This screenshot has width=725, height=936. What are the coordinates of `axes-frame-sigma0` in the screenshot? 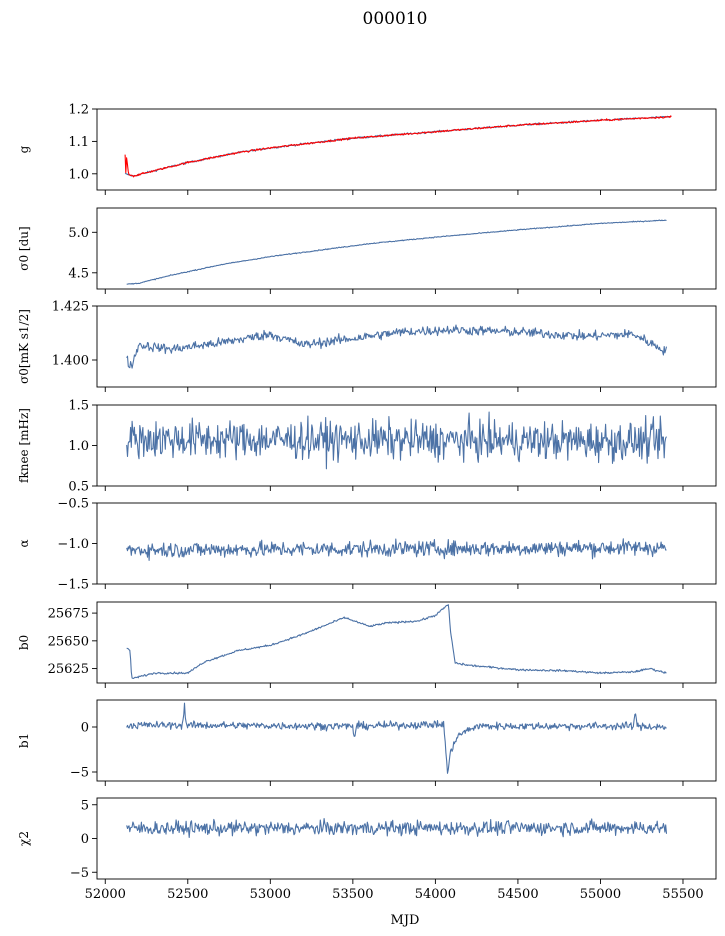 It's located at (406, 248).